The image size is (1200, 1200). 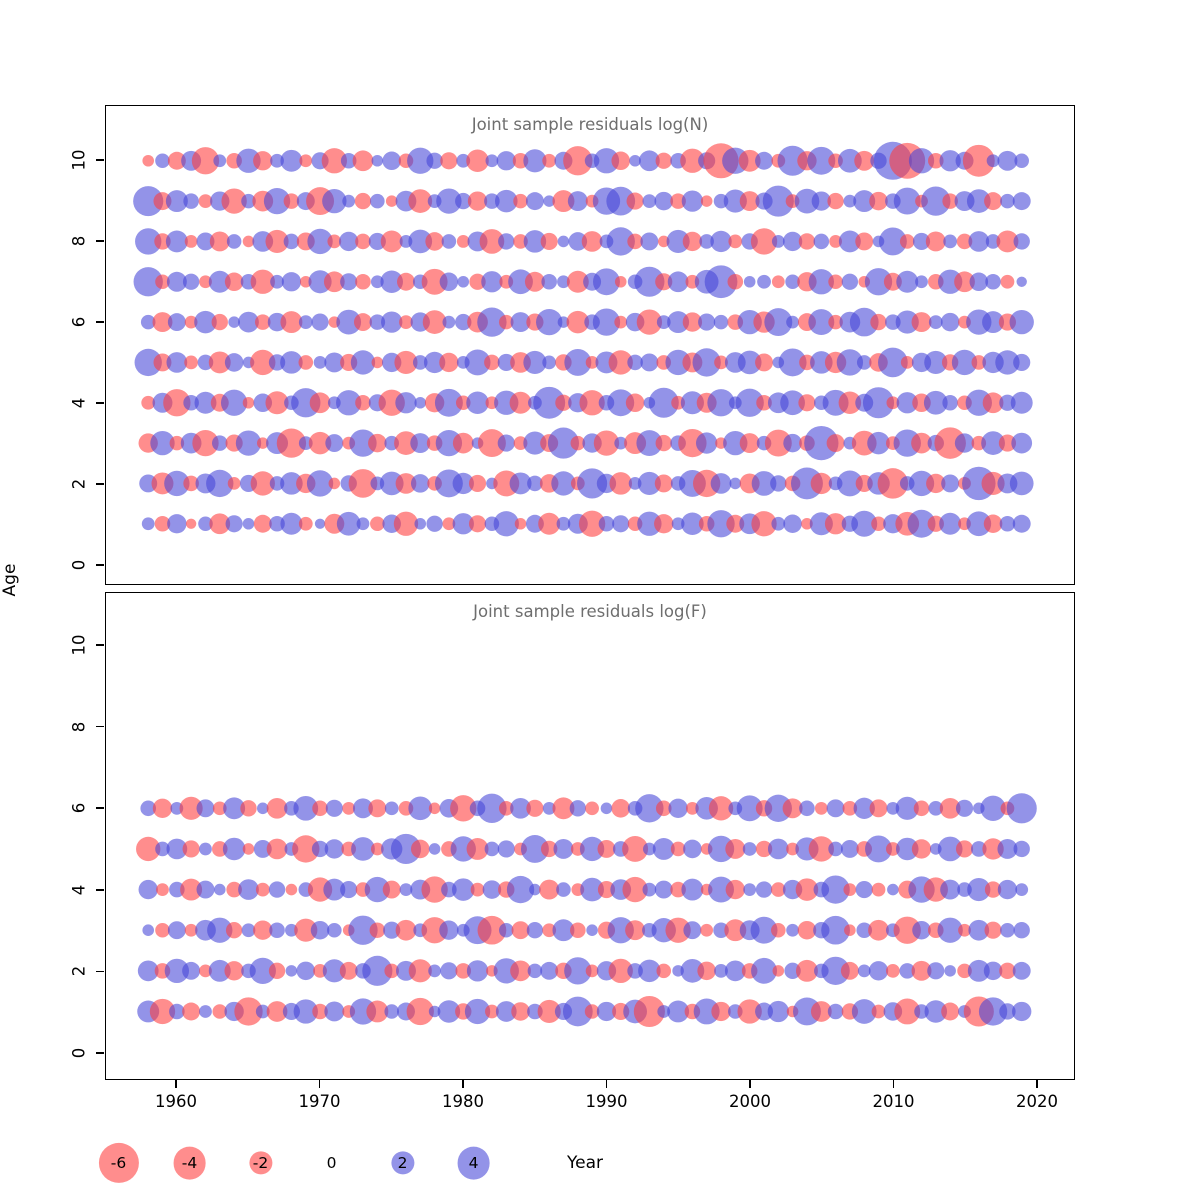 What do you see at coordinates (260, 1163) in the screenshot?
I see `legend-value-label: -2` at bounding box center [260, 1163].